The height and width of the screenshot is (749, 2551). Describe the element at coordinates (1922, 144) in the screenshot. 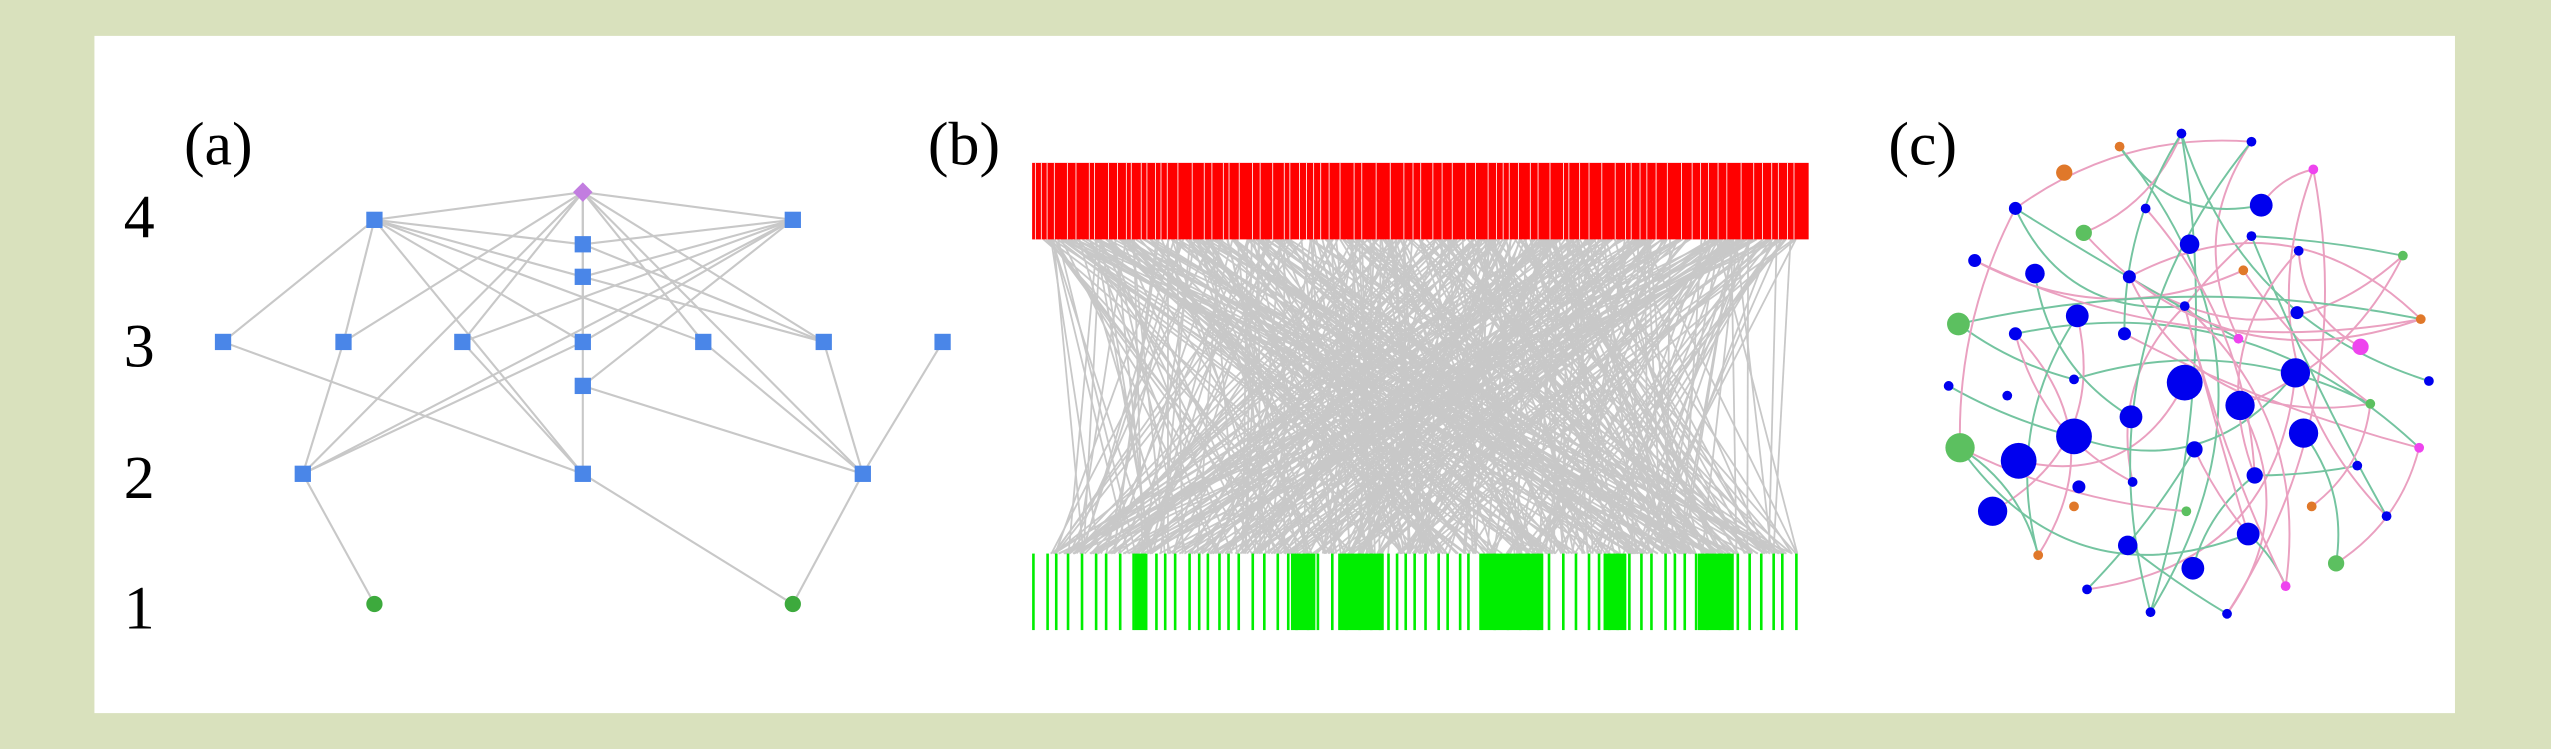

I see `panel-label: (c)` at that location.